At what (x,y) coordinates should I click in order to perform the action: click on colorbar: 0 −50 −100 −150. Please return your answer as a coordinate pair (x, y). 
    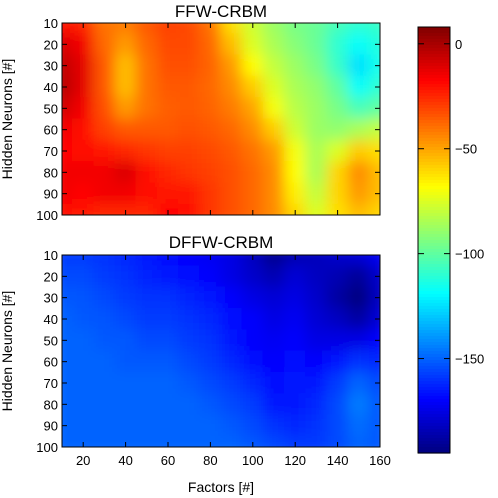
    Looking at the image, I should click on (450, 240).